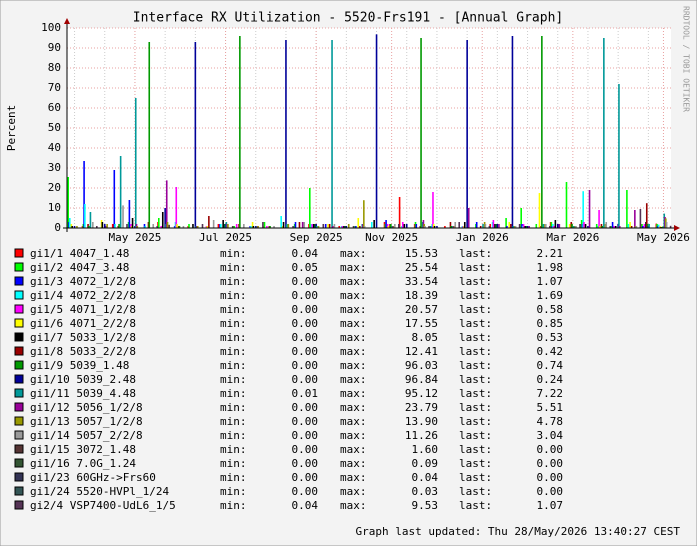  Describe the element at coordinates (54, 147) in the screenshot. I see `y-tick-label: 40` at that location.